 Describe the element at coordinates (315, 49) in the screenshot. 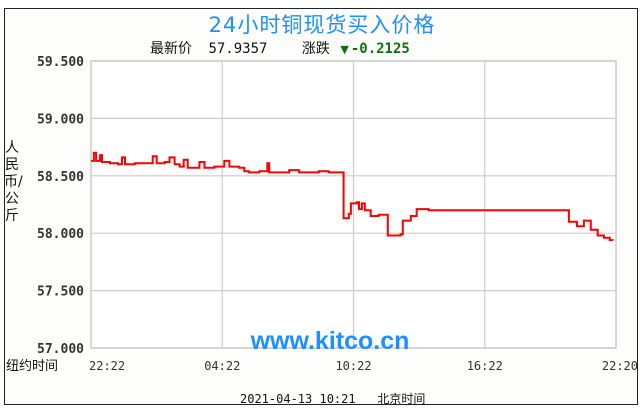

I see `change-label: 涨跌` at that location.